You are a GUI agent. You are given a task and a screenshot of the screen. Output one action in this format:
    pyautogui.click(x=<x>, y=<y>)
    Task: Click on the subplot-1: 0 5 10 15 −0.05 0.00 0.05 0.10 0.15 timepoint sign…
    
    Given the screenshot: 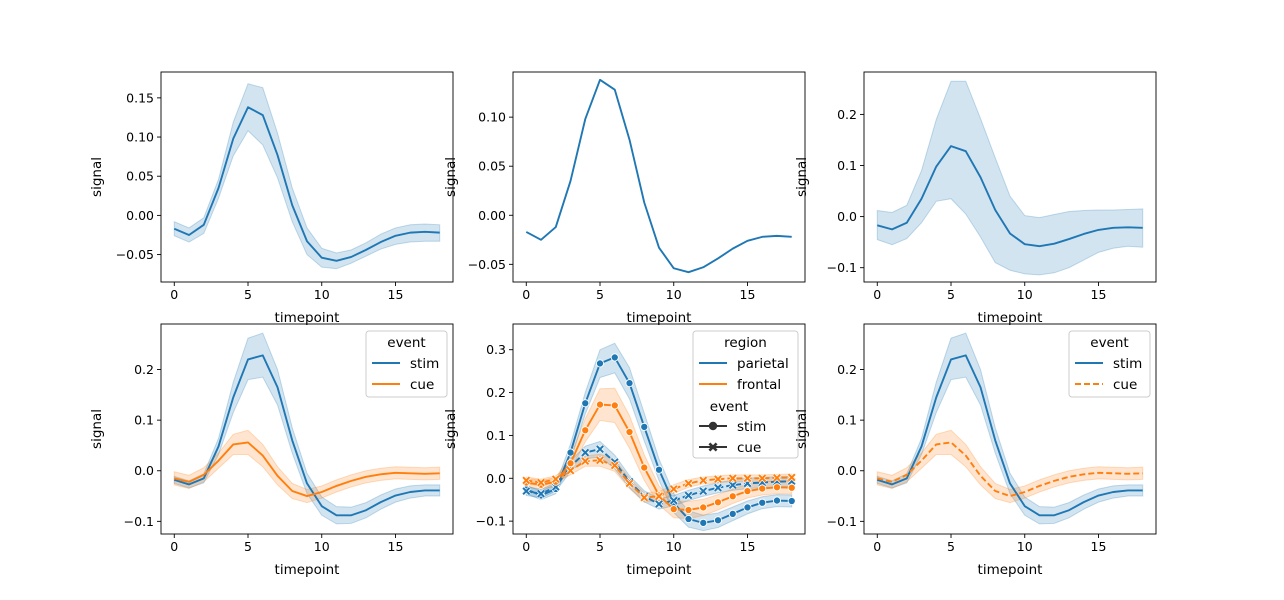 What is the action you would take?
    pyautogui.click(x=271, y=198)
    